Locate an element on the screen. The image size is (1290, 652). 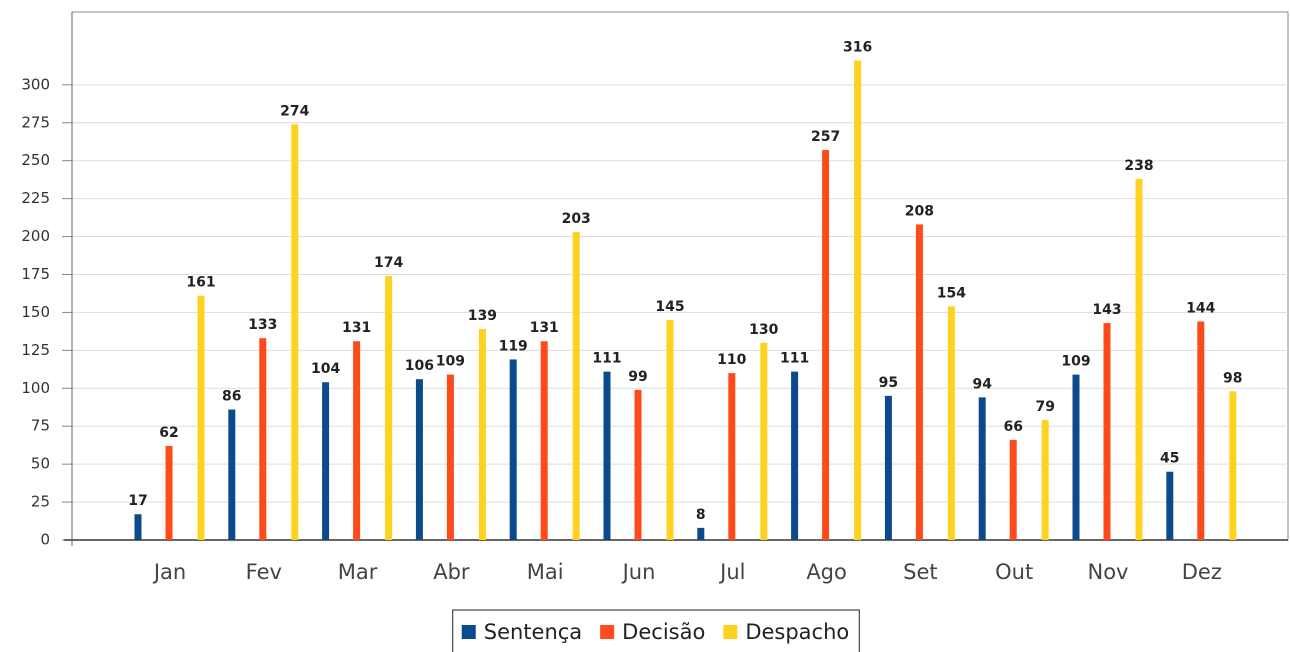
y-tick-label: 225 is located at coordinates (35, 198).